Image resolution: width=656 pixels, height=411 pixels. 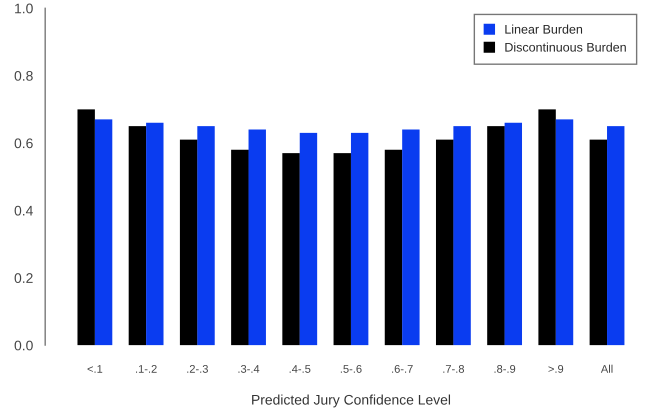 I want to click on x-tick-label: .1-.2, so click(x=146, y=368).